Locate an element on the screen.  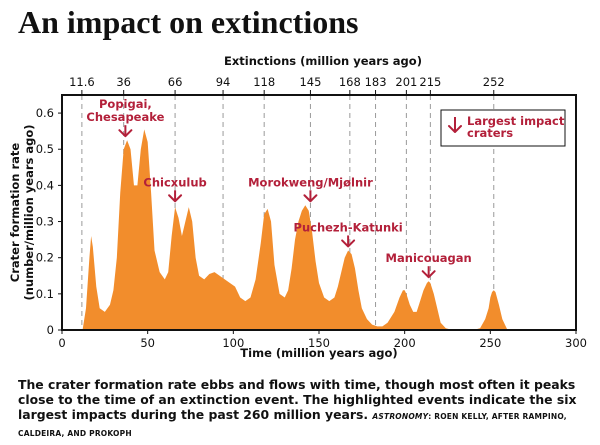
x-axis-title: Time (million years ago) is located at coordinates (318, 353).